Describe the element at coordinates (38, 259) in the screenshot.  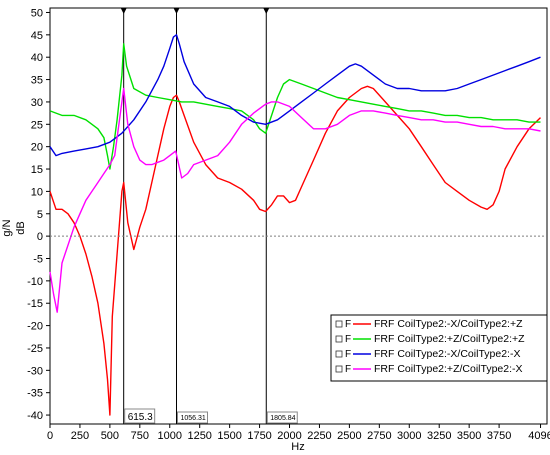
I see `y-tick-label: -5` at that location.